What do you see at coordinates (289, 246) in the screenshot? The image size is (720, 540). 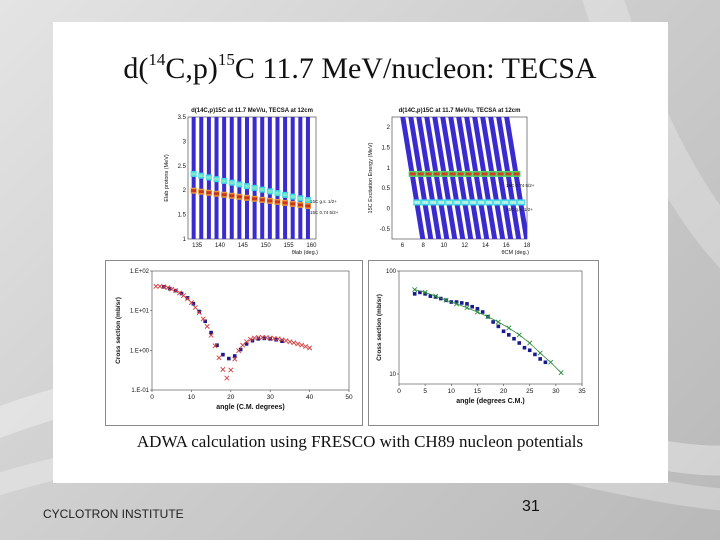 I see `x-tick-label: 155` at bounding box center [289, 246].